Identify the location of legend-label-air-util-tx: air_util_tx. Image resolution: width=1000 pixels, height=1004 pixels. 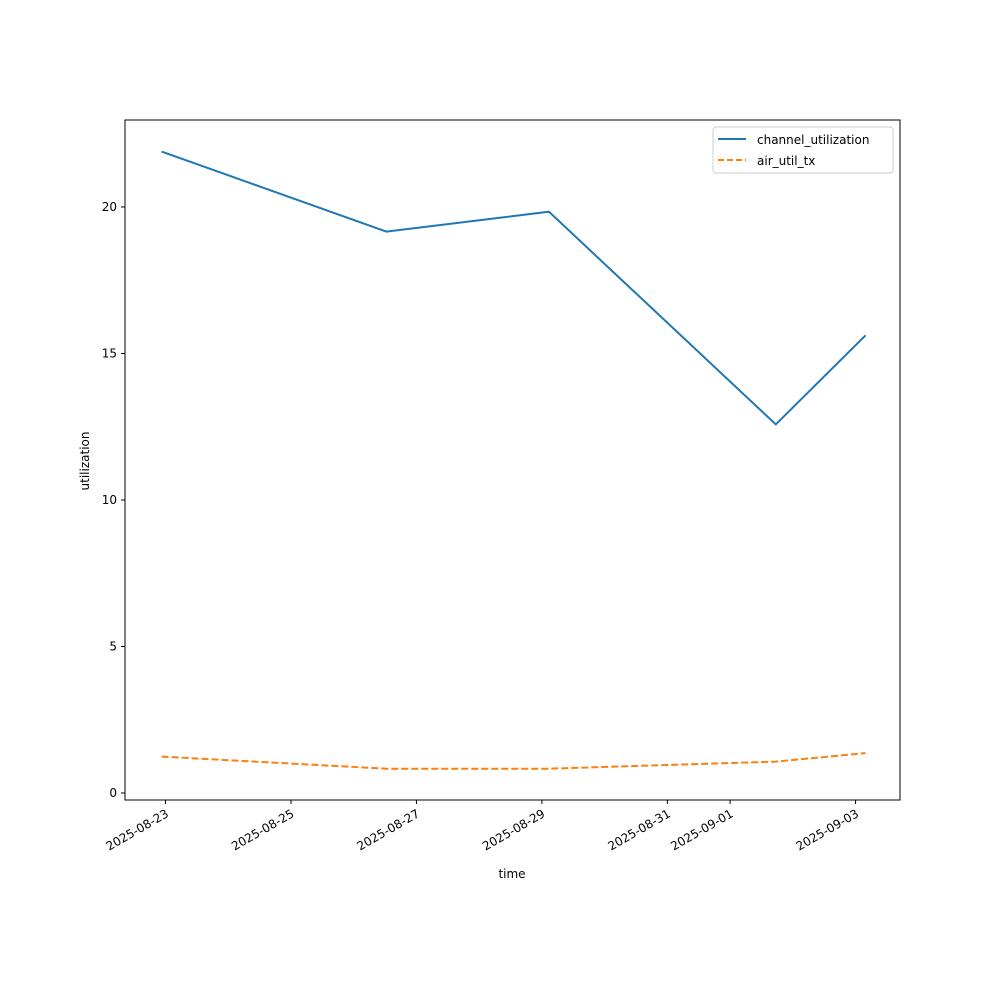
(786, 161).